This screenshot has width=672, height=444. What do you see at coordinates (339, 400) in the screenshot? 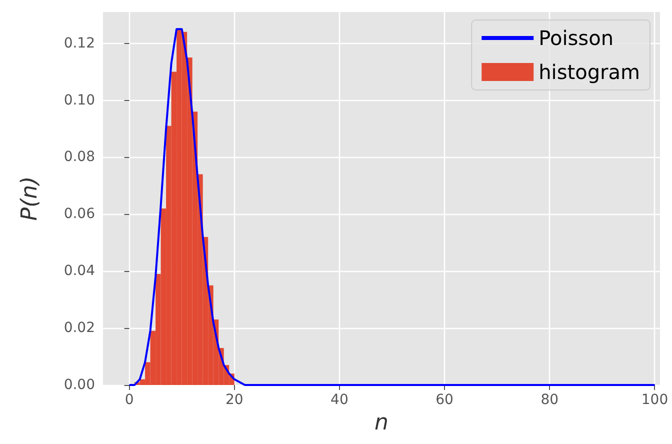
I see `x-tick-label: 40` at bounding box center [339, 400].